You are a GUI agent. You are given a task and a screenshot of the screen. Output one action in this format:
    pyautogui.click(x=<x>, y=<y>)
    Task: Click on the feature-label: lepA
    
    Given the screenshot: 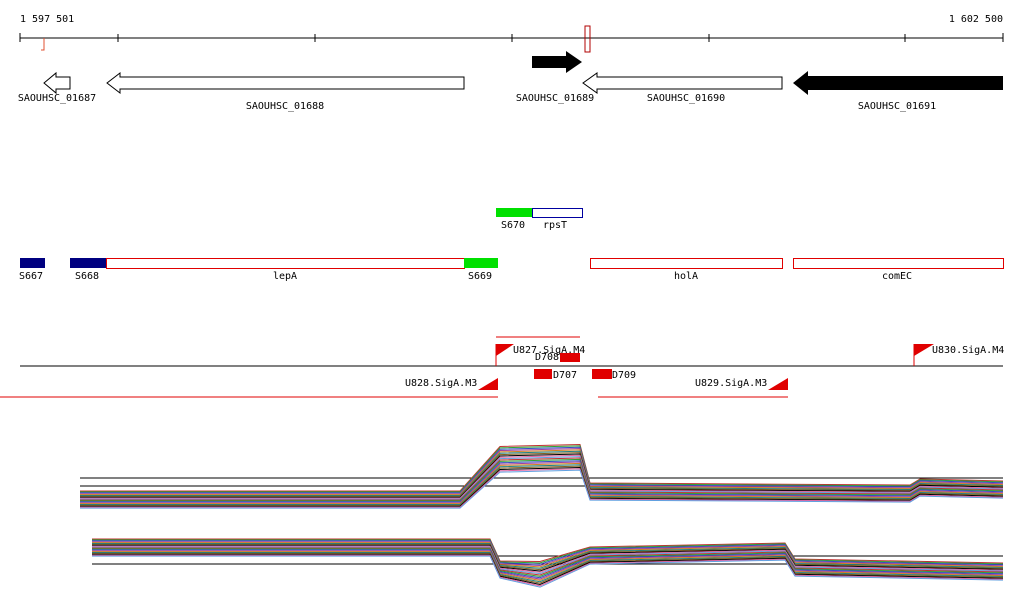 What is the action you would take?
    pyautogui.click(x=285, y=276)
    